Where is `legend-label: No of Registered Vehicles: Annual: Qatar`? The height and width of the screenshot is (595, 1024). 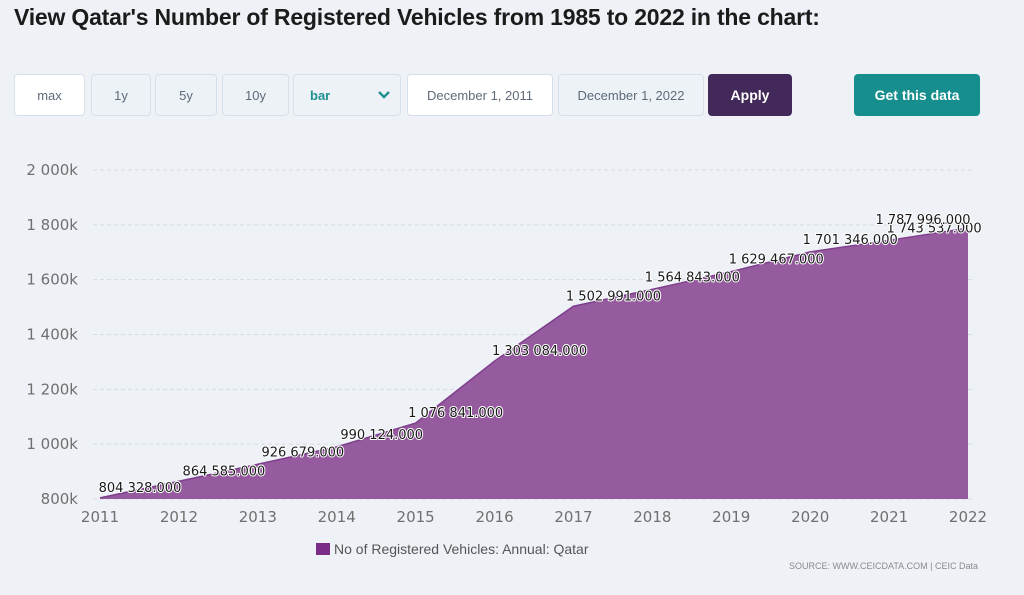
legend-label: No of Registered Vehicles: Annual: Qatar is located at coordinates (461, 549).